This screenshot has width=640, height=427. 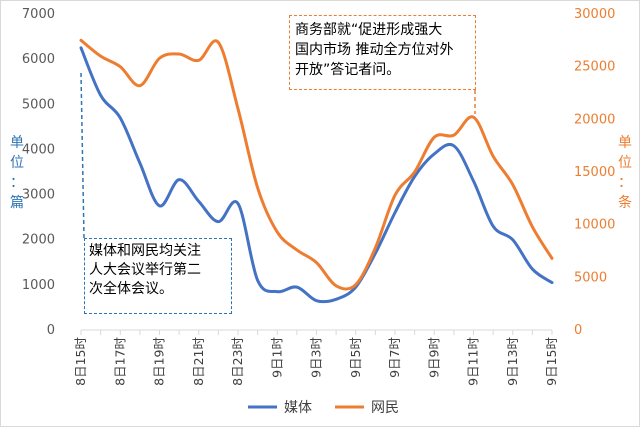 I want to click on annotation-media-leader, so click(x=82, y=155).